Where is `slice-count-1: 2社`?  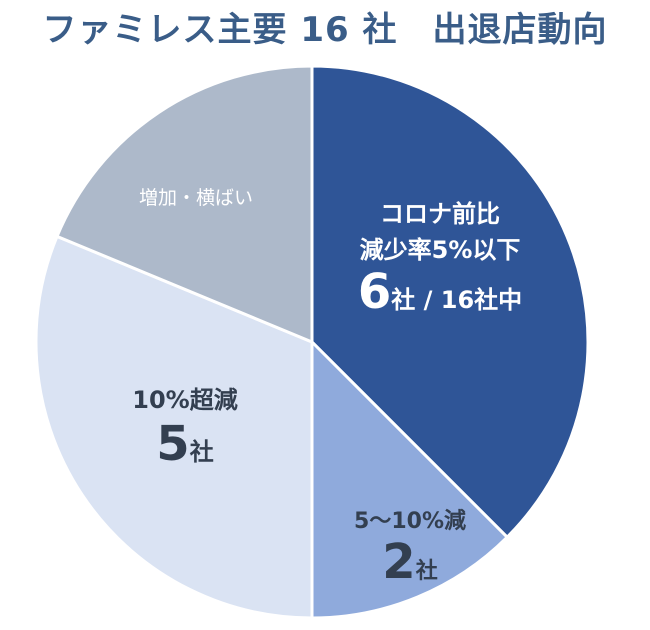
slice-count-1: 2社 is located at coordinates (409, 562).